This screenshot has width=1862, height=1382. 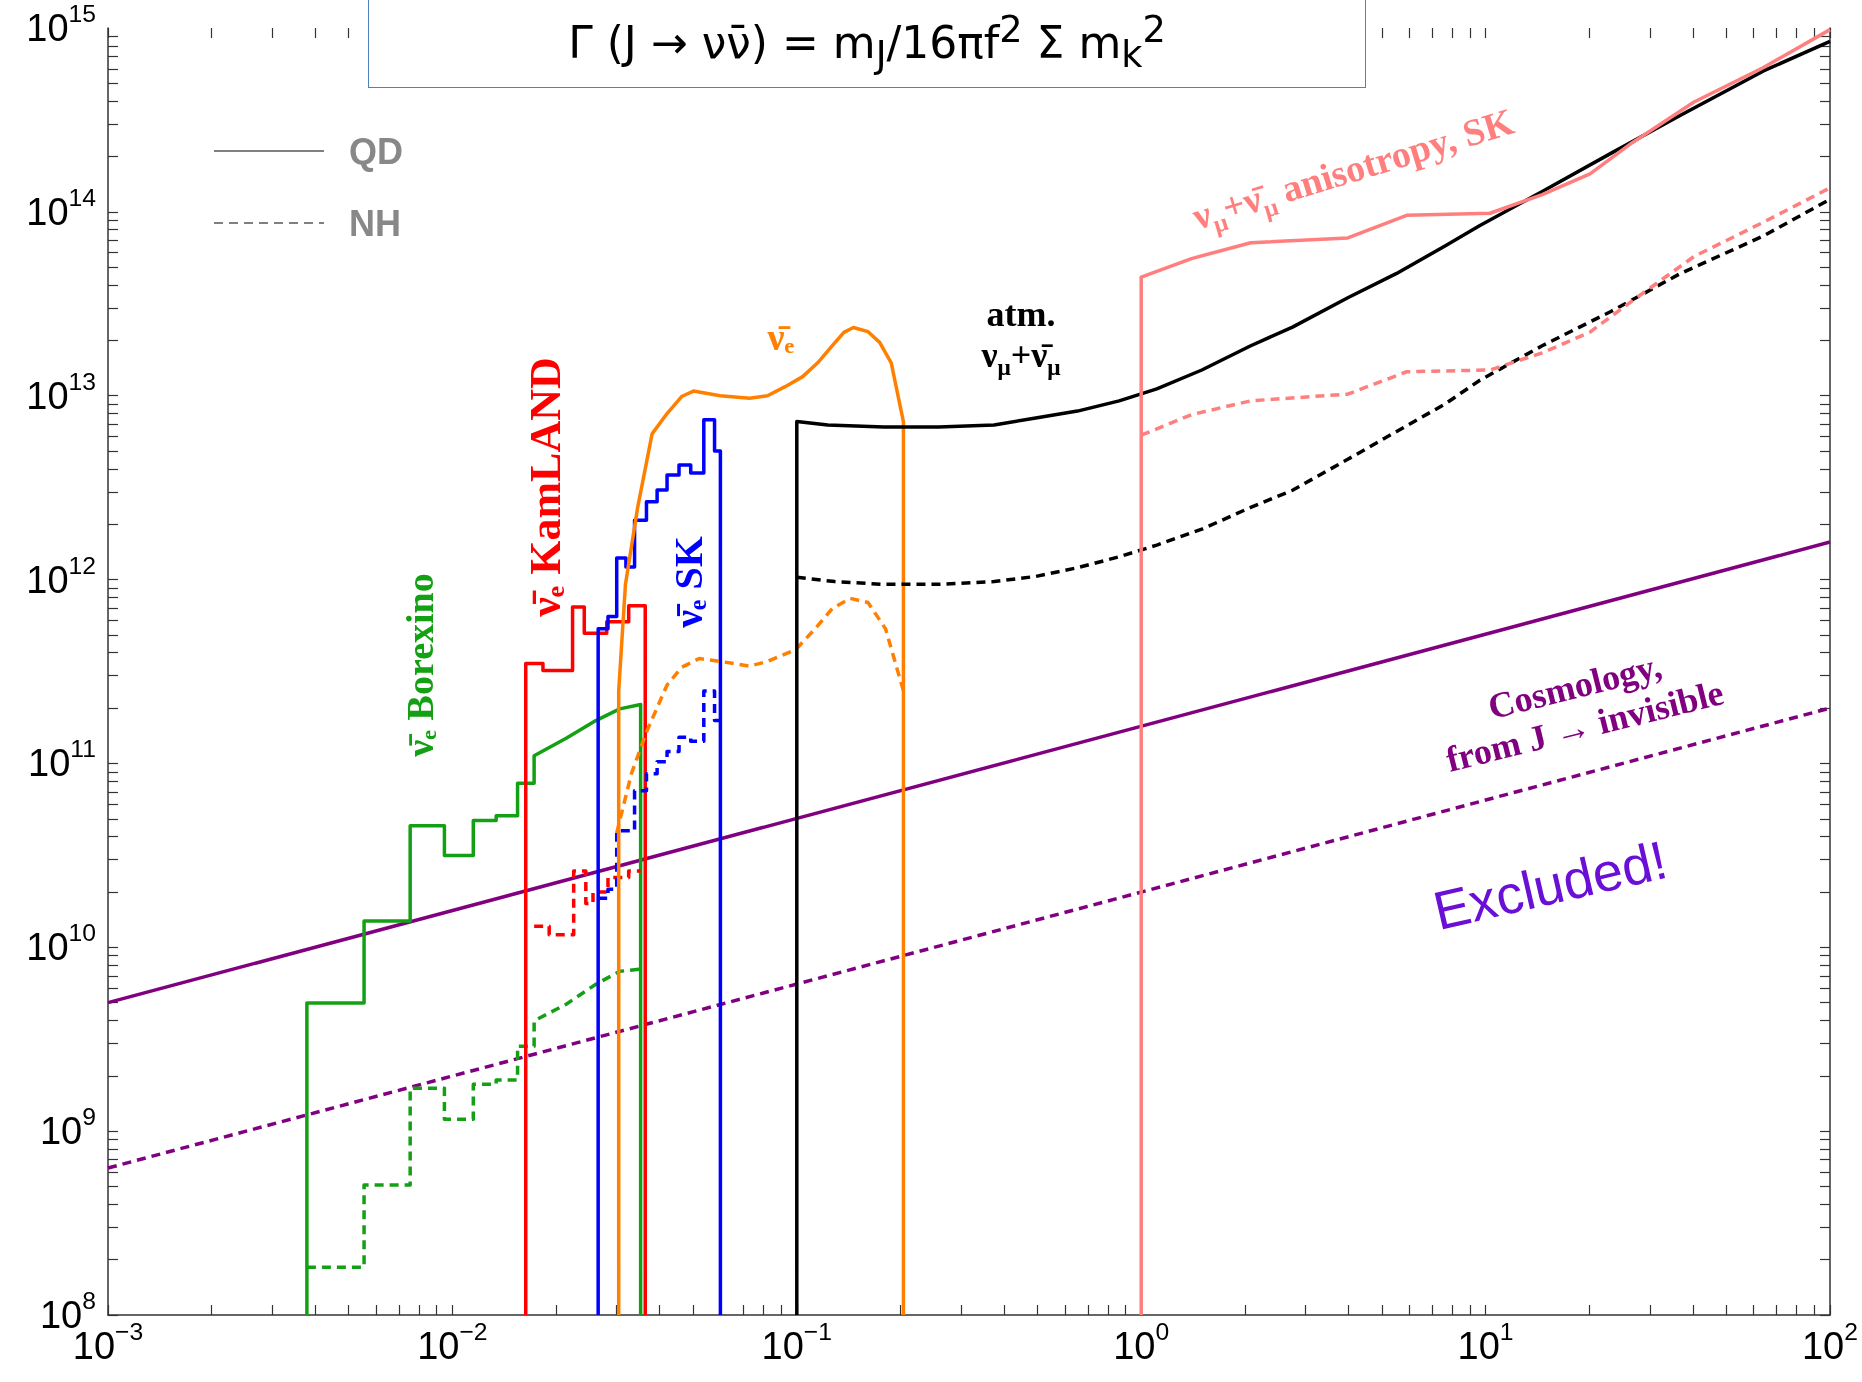 What do you see at coordinates (421, 665) in the screenshot?
I see `annotation: ν̄ₑ Borexino` at bounding box center [421, 665].